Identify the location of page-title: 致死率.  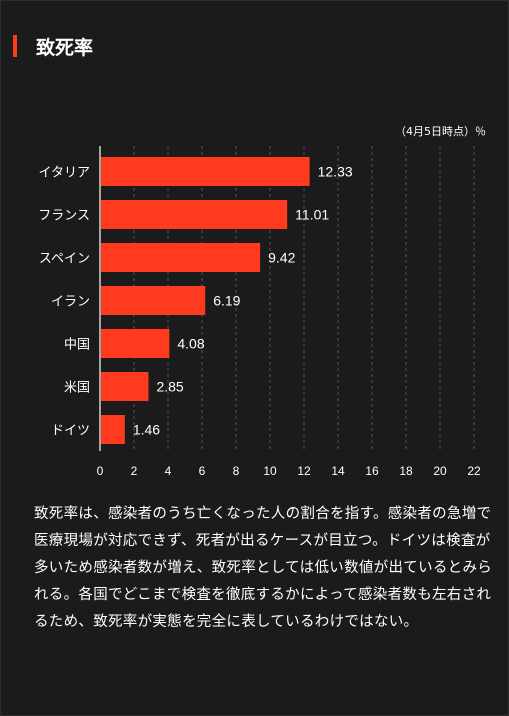
(65, 47).